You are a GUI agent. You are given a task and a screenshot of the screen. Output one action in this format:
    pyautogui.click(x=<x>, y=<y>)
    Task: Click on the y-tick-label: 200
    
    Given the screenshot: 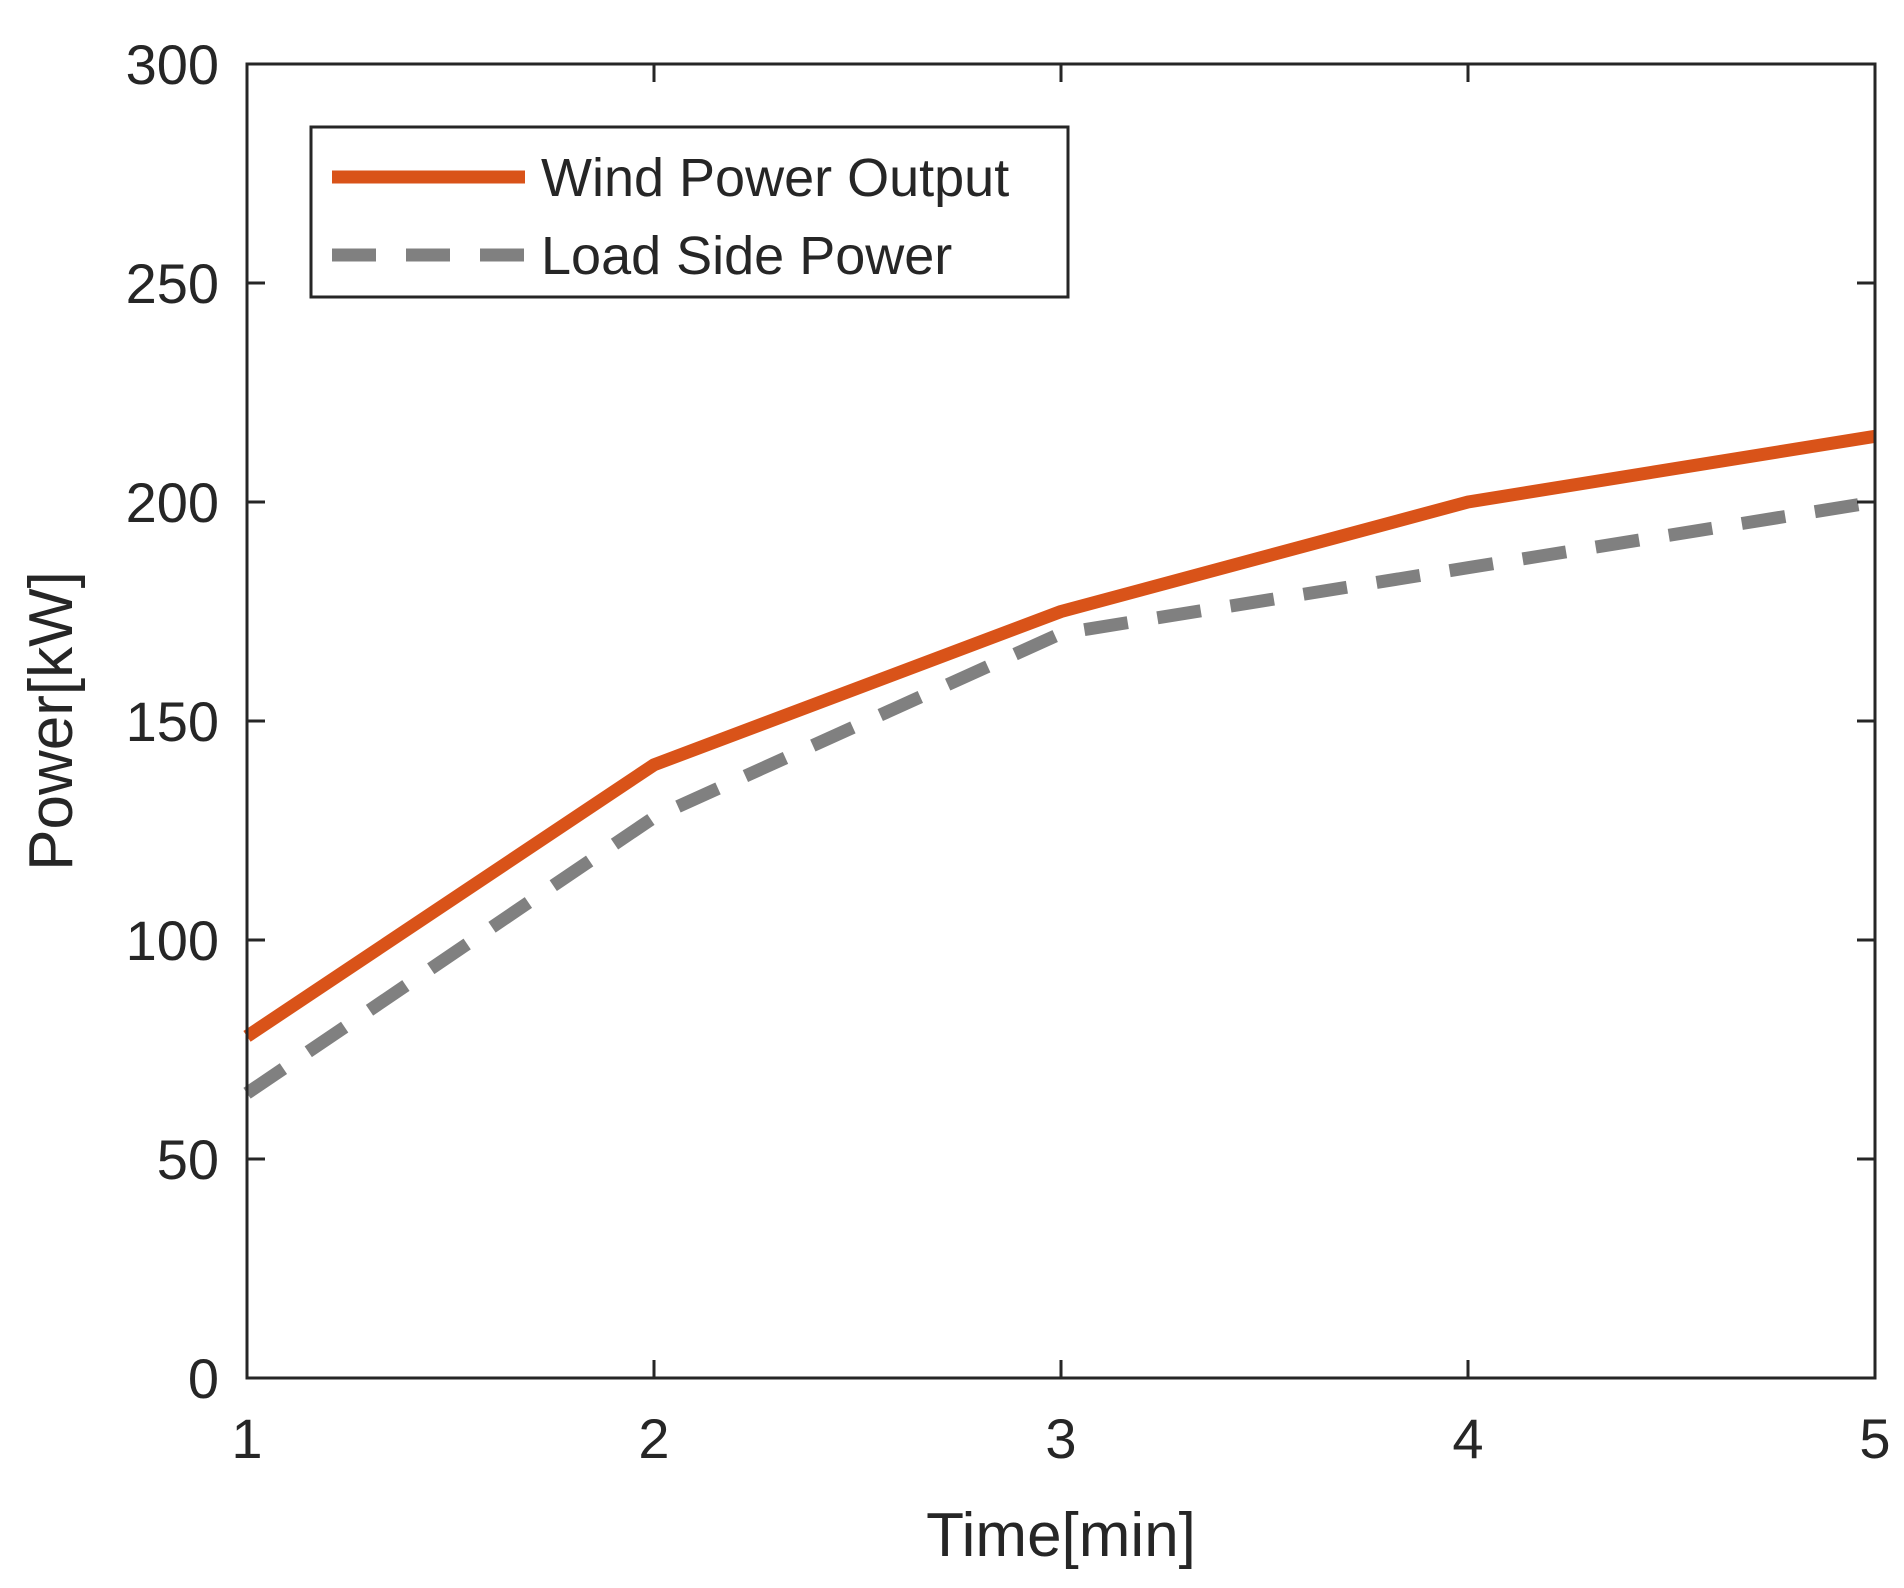 What is the action you would take?
    pyautogui.click(x=172, y=502)
    